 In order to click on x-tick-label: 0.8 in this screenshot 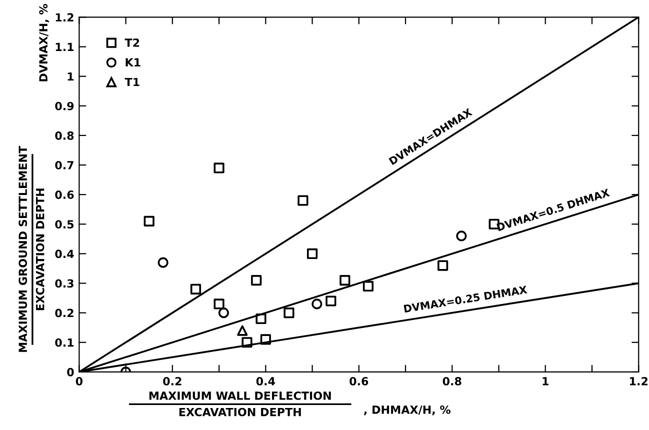, I will do `click(452, 381)`.